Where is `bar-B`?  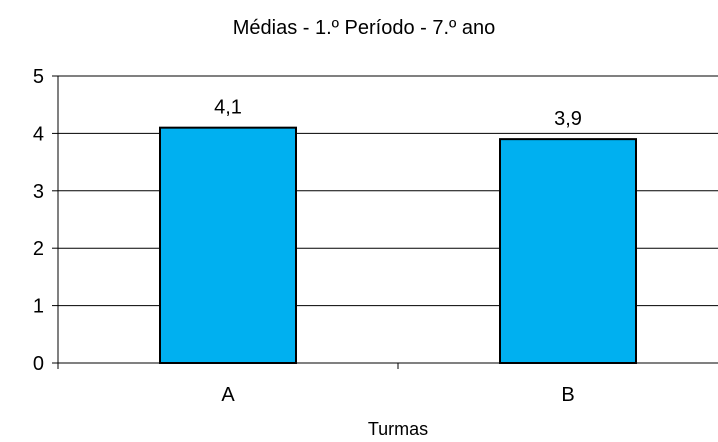
bar-B is located at coordinates (568, 251).